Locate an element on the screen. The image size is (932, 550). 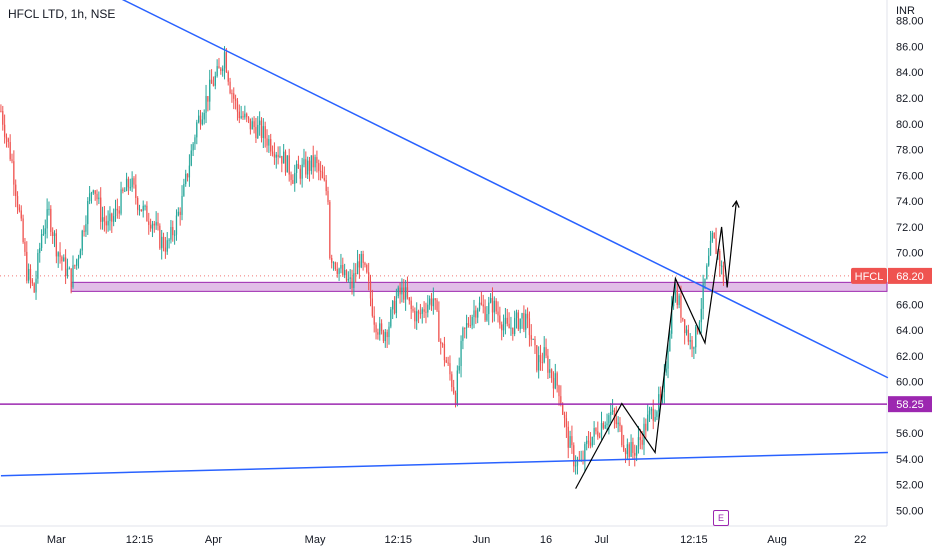
y-tick-label: 86.00 is located at coordinates (910, 47).